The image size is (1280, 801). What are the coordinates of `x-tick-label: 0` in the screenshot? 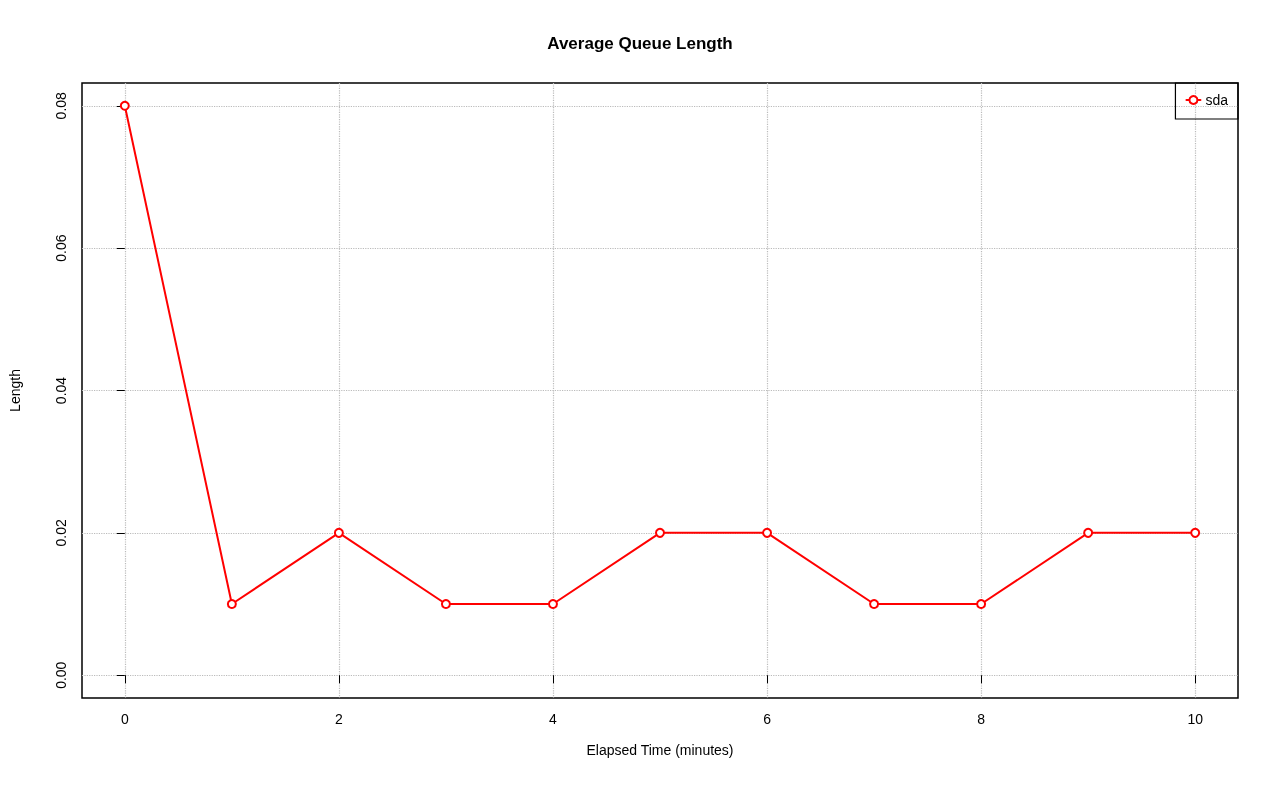 It's located at (124, 719).